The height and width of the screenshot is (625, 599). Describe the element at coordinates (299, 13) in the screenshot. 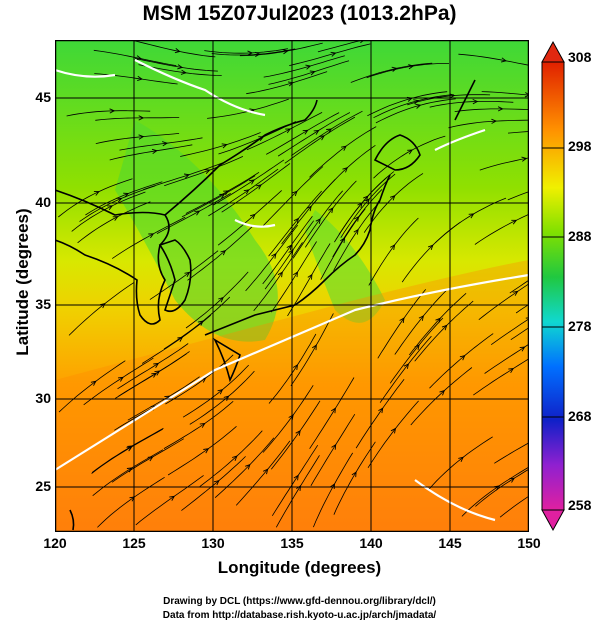

I see `map-title: MSM 15Z07Jul2023 (1013.2hPa)` at that location.